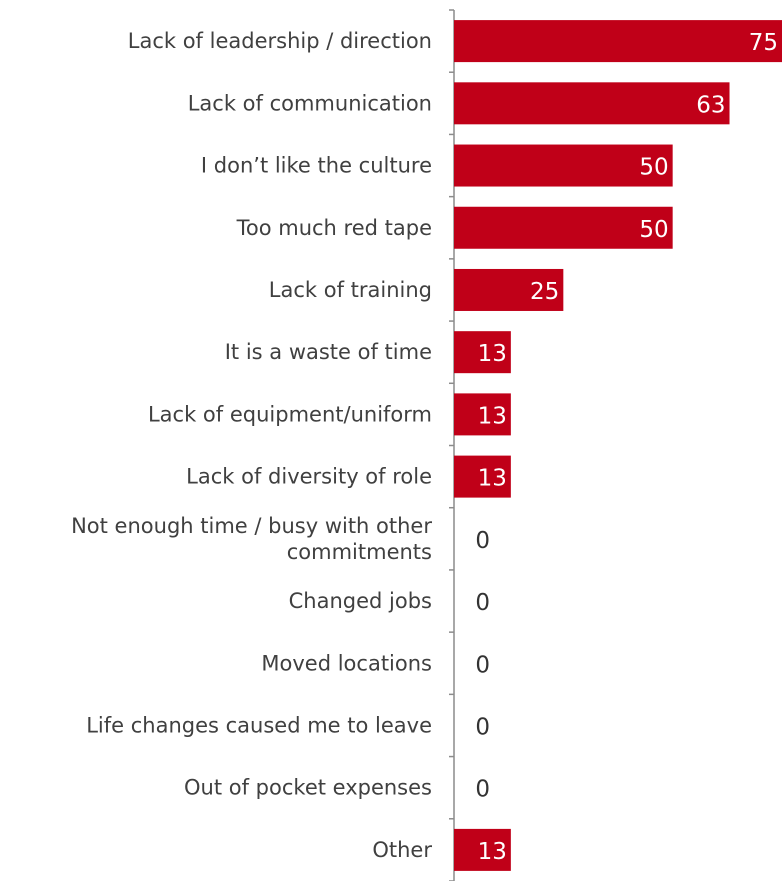  I want to click on category-label: Out of pocket expenses, so click(308, 788).